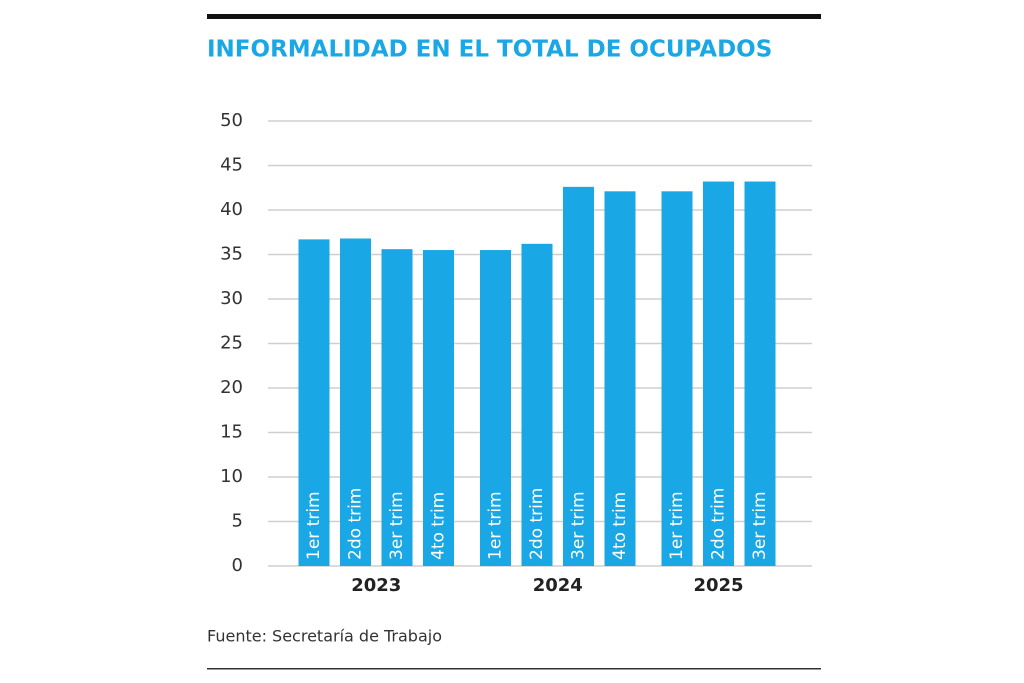  What do you see at coordinates (231, 343) in the screenshot?
I see `y-tick-label: 25` at bounding box center [231, 343].